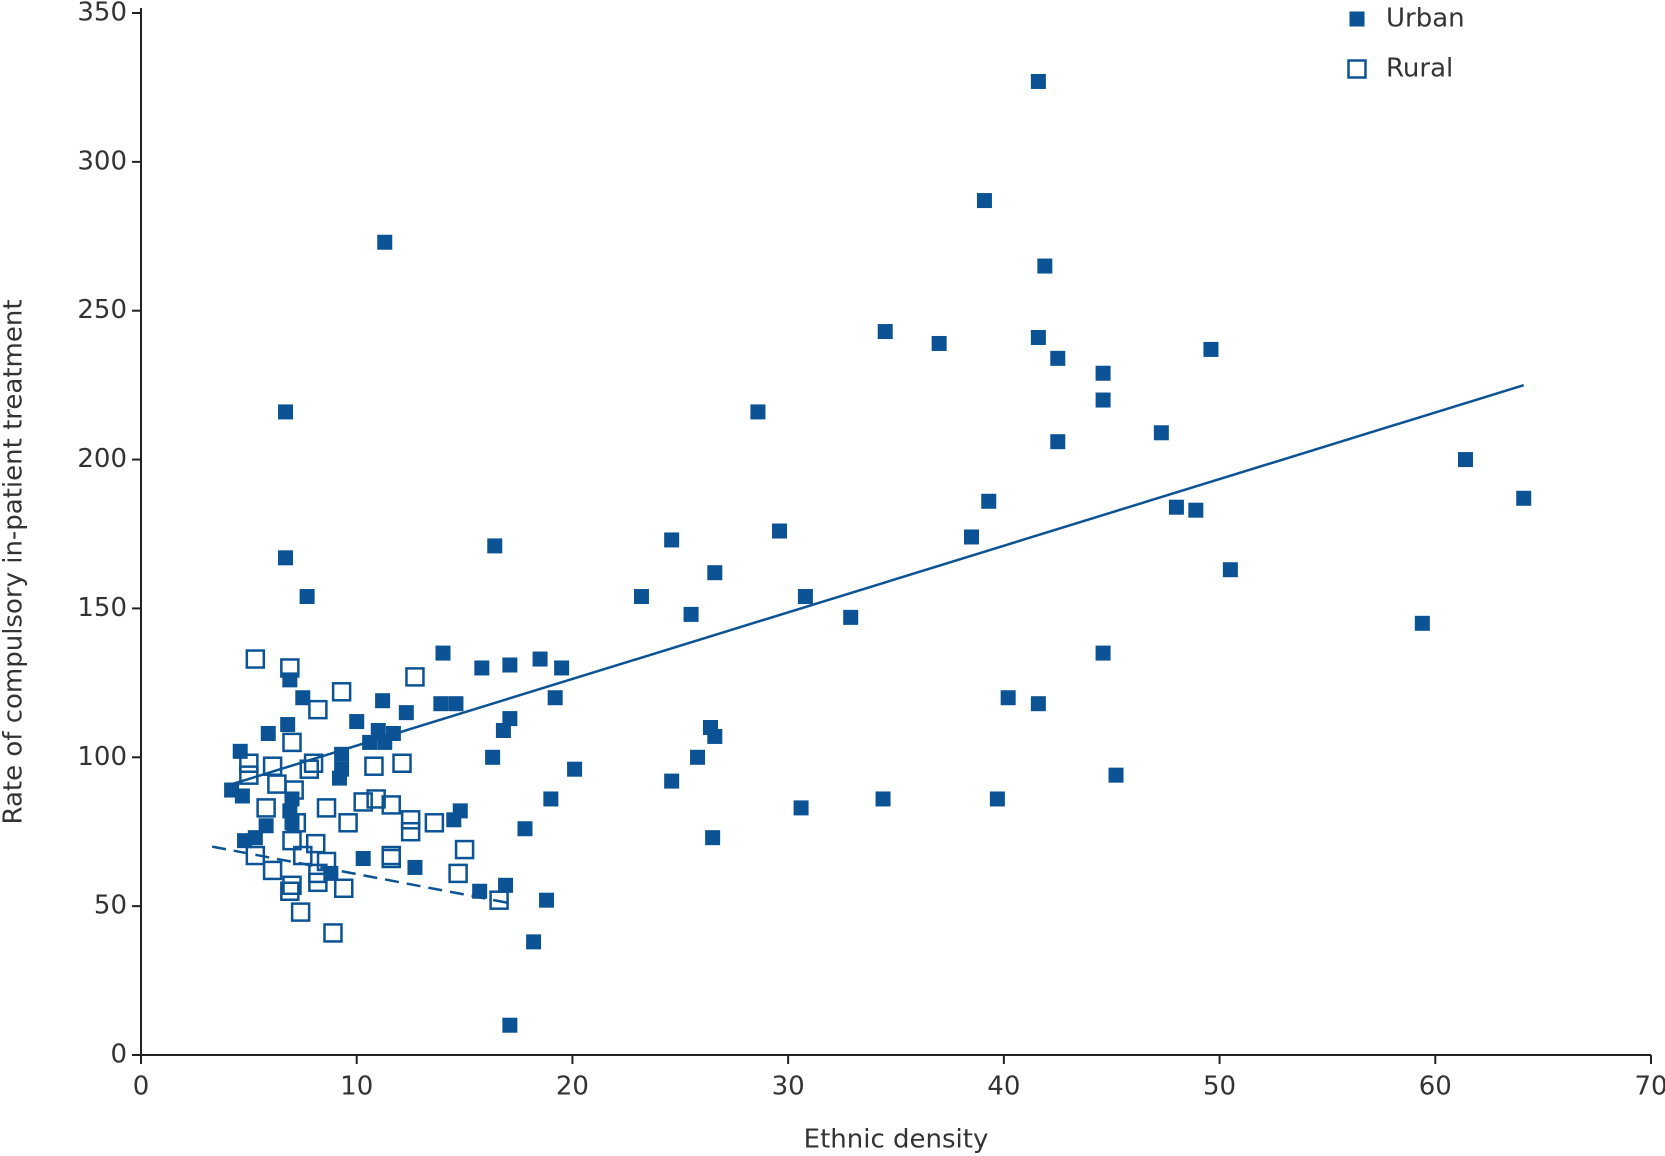 The image size is (1665, 1156). What do you see at coordinates (102, 459) in the screenshot?
I see `y-tick-label: 200` at bounding box center [102, 459].